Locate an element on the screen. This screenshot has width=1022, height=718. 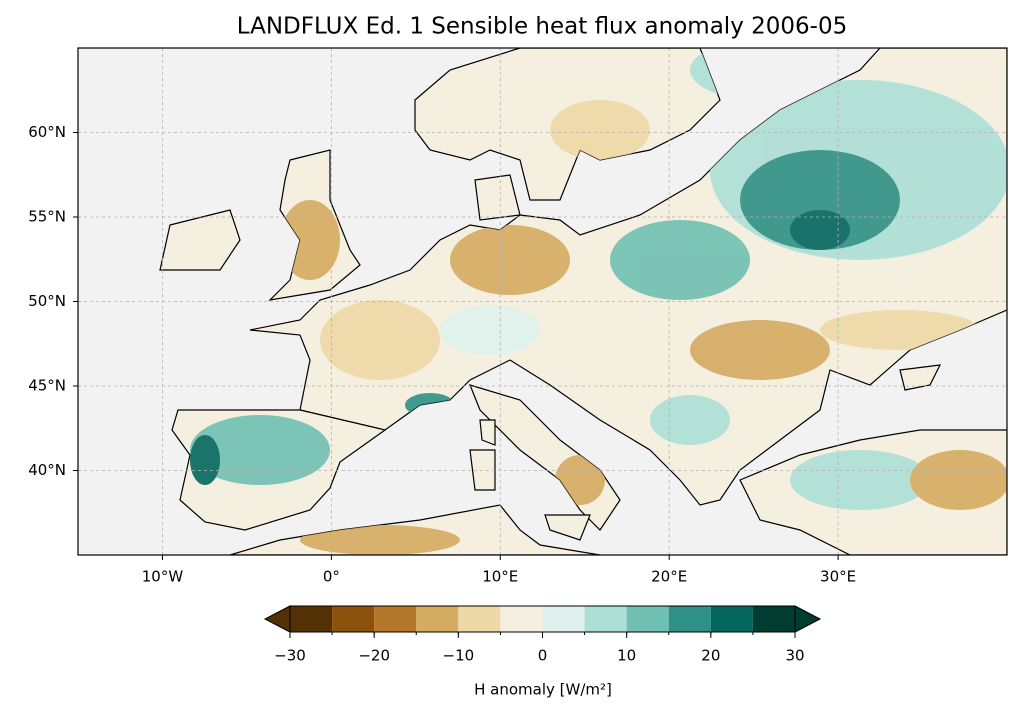
colorbar-tick-label: 0 is located at coordinates (543, 656).